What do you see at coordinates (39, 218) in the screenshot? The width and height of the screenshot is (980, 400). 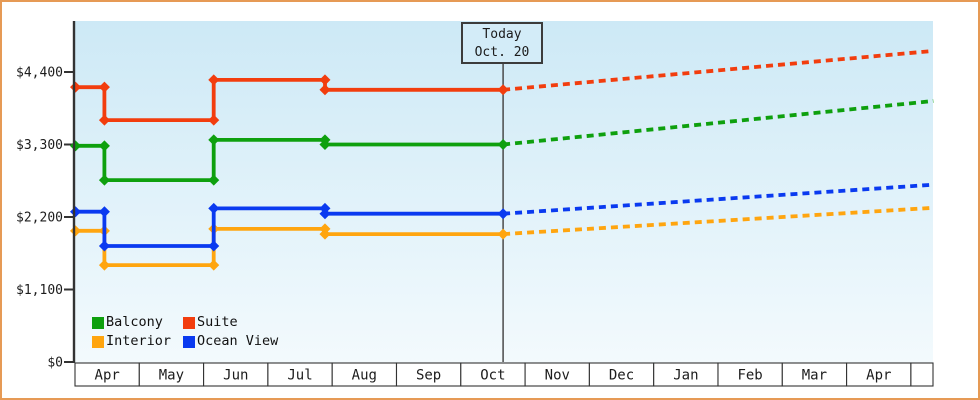 I see `y-tick-label: $2,200` at bounding box center [39, 218].